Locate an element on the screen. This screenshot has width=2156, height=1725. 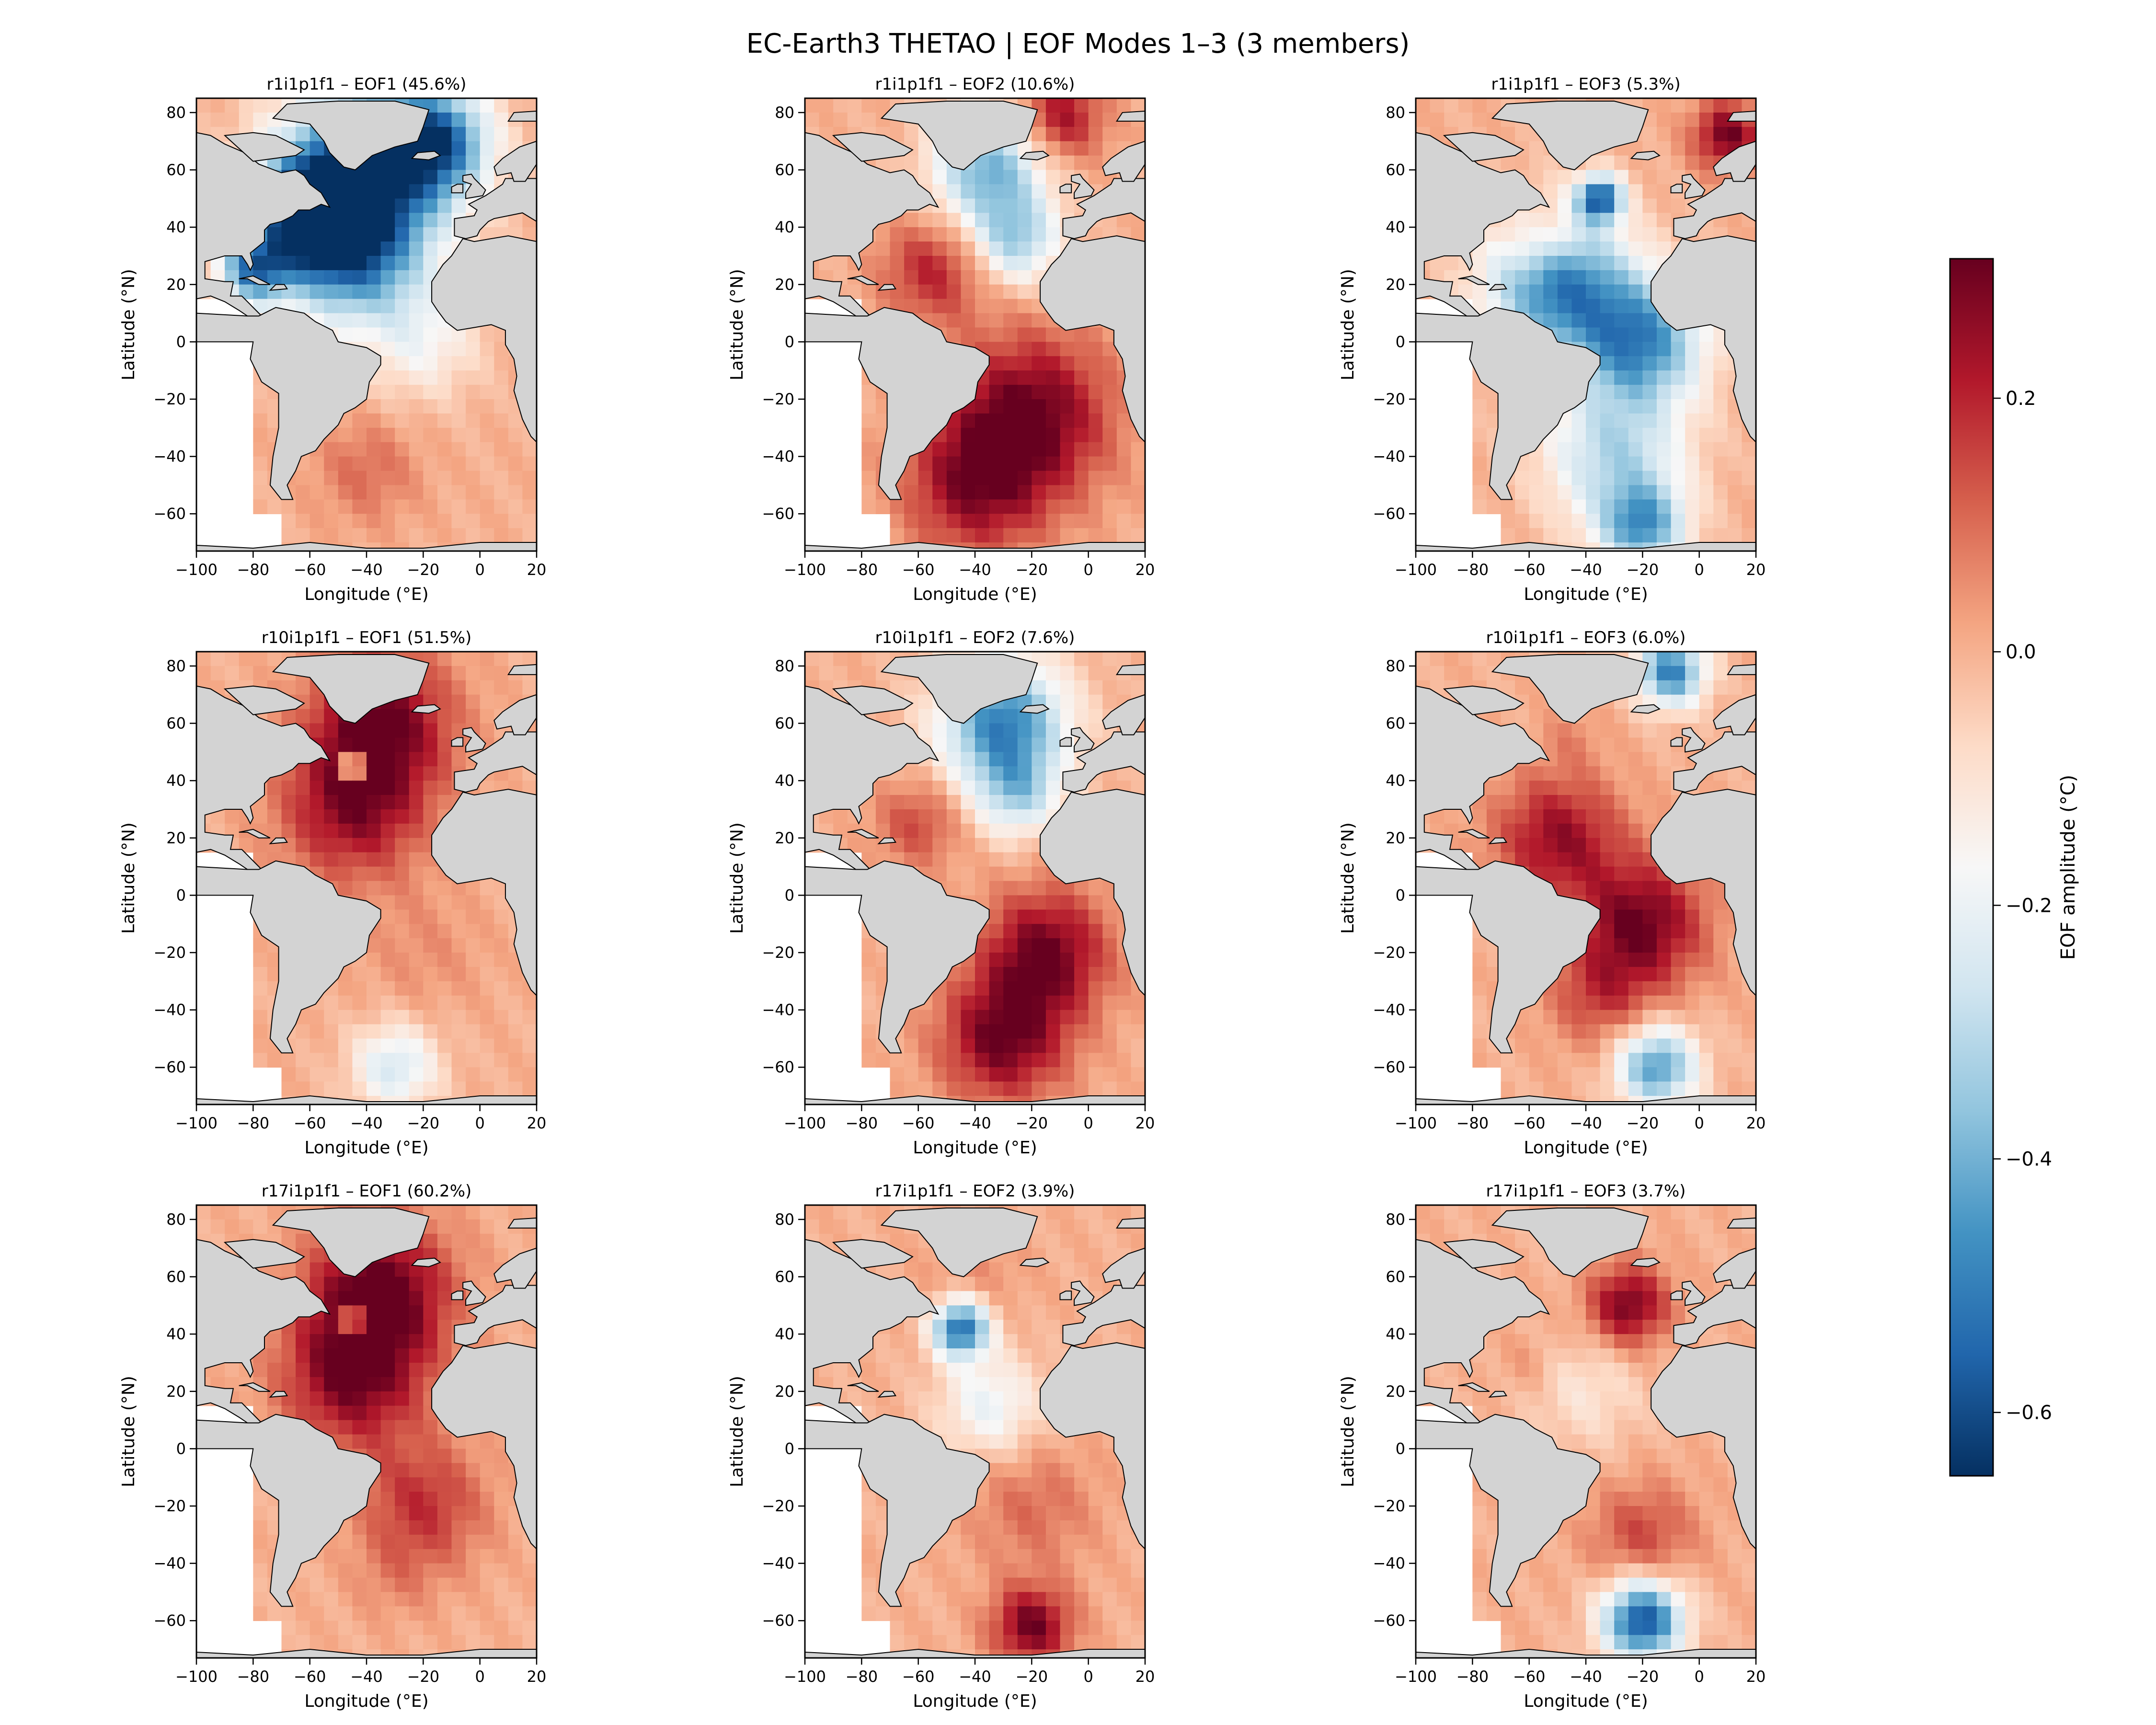
x-tick-label: 20 is located at coordinates (537, 570).